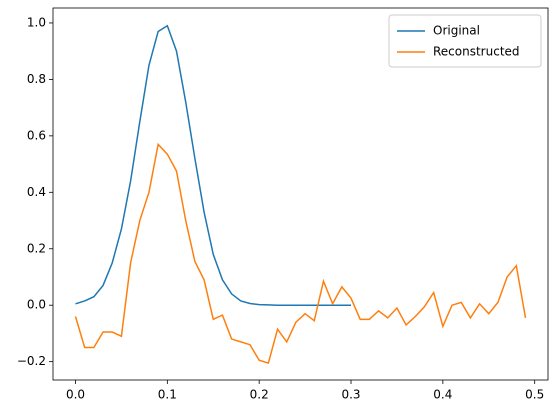  What do you see at coordinates (36, 22) in the screenshot?
I see `y-tick-label: 1.0` at bounding box center [36, 22].